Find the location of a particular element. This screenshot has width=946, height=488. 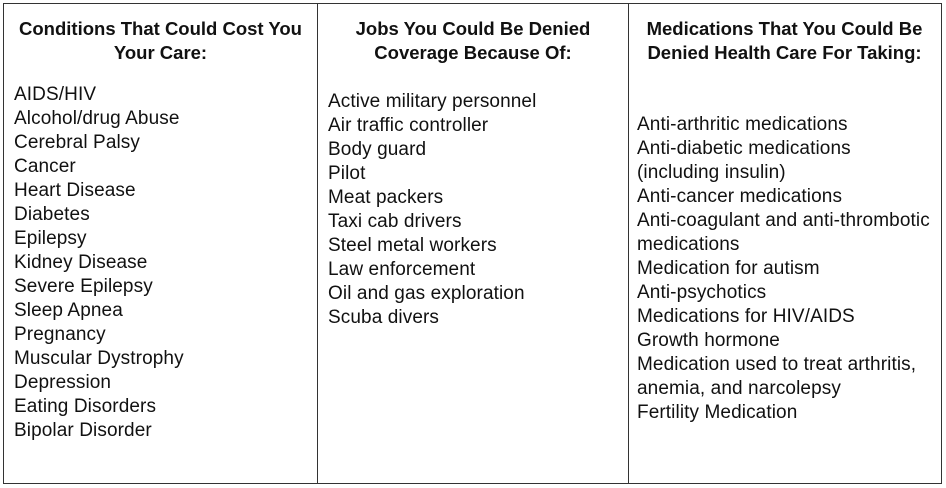

condition-item: Heart Disease is located at coordinates (75, 190).